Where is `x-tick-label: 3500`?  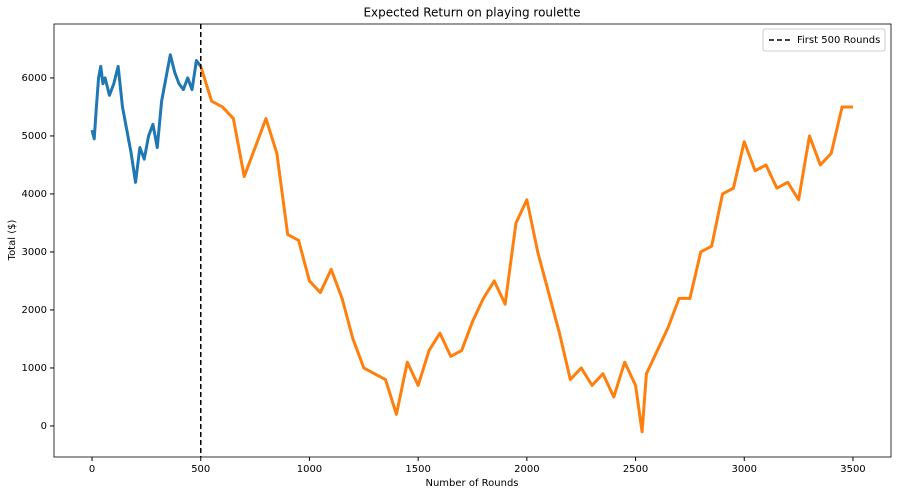
x-tick-label: 3500 is located at coordinates (852, 469).